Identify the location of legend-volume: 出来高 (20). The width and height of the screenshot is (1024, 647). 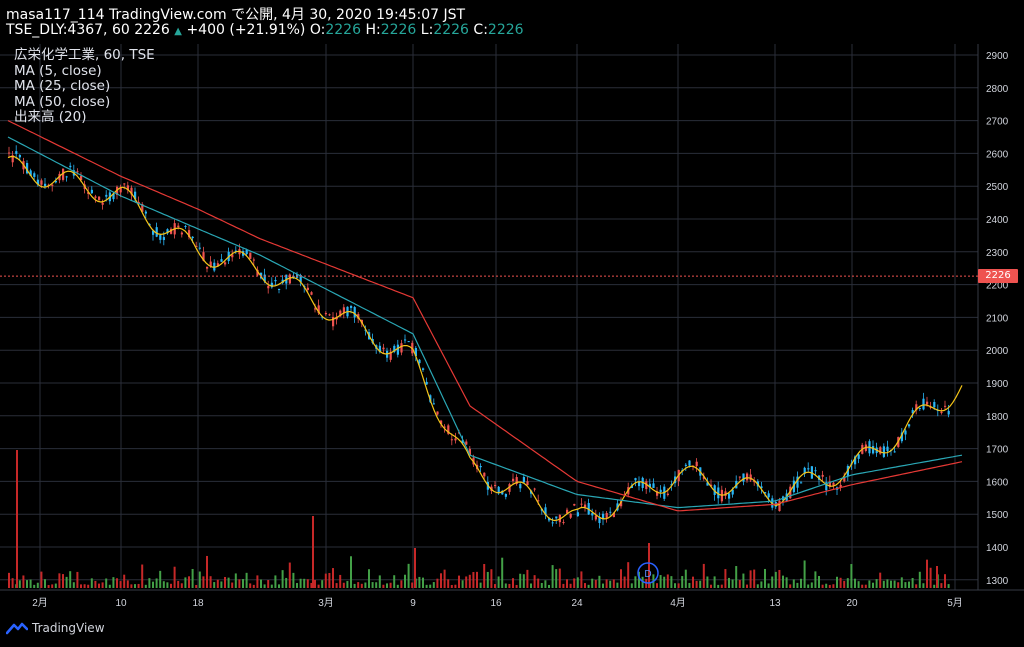
(50, 117).